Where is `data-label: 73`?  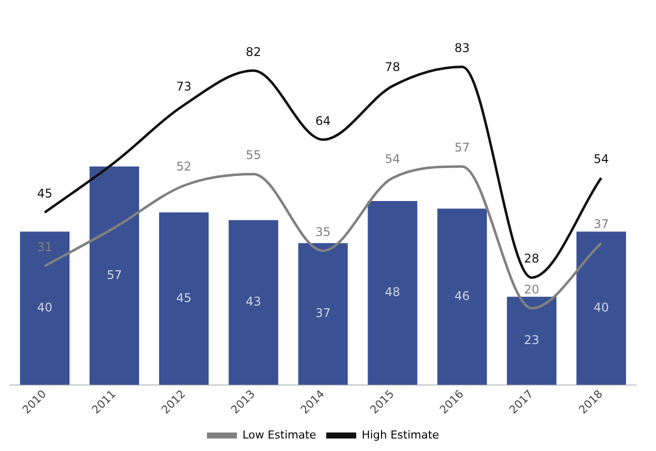
data-label: 73 is located at coordinates (184, 86).